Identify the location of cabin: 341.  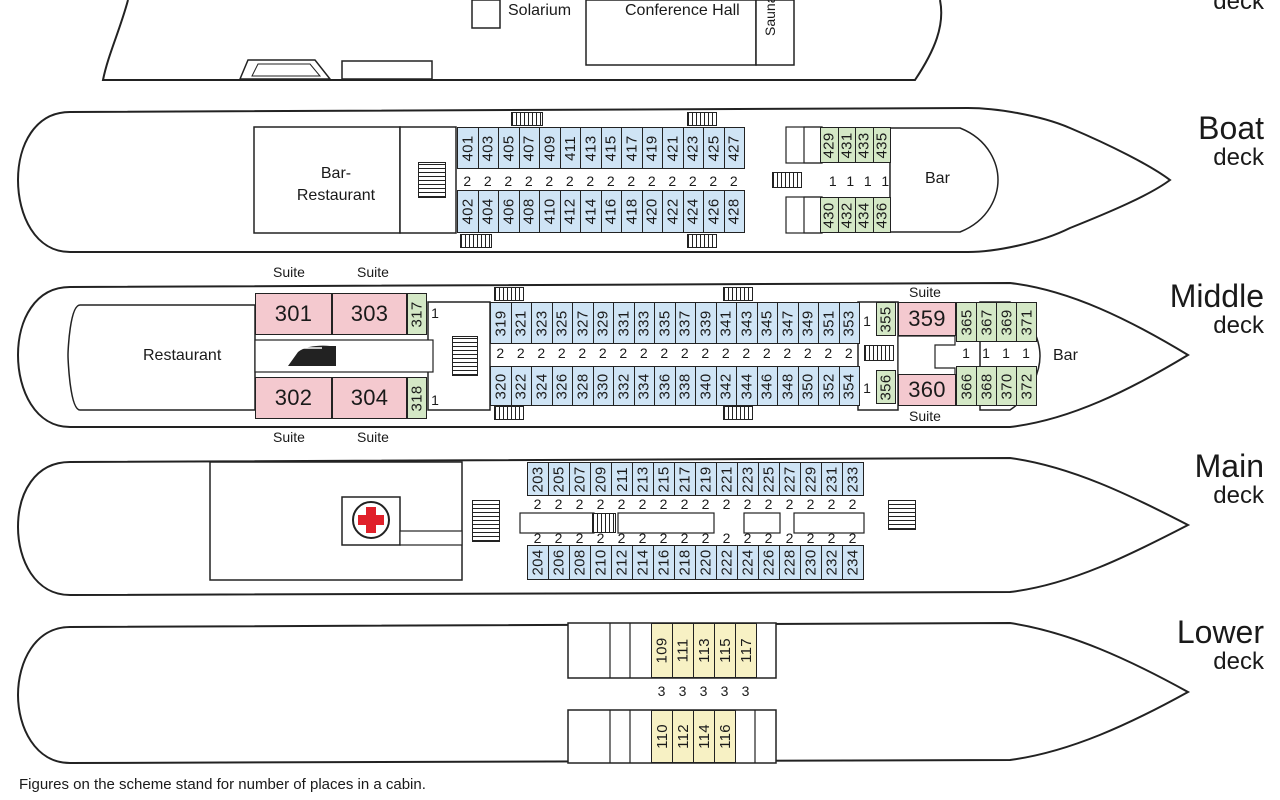
(726, 323).